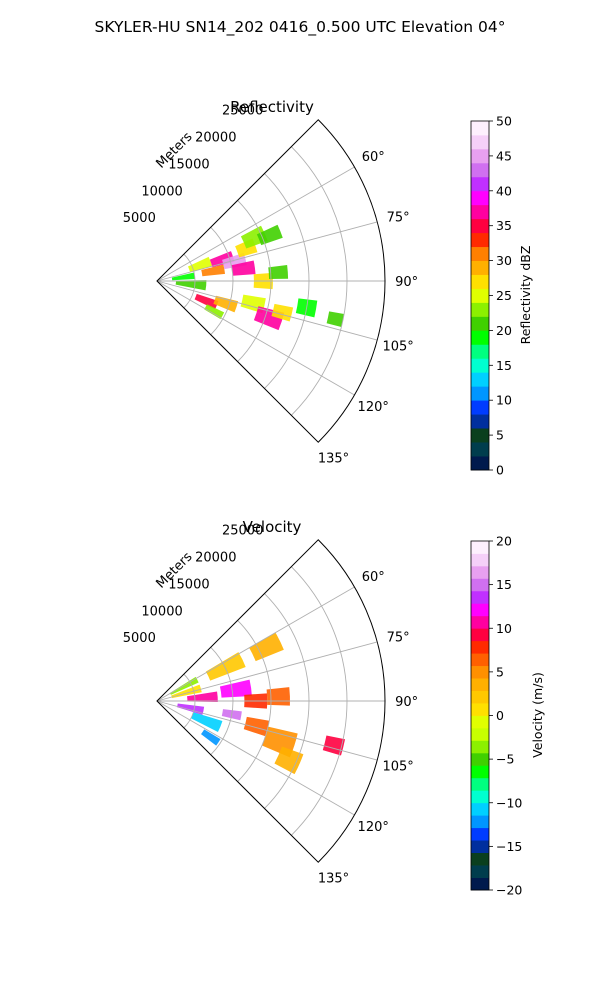 The height and width of the screenshot is (1000, 600). I want to click on colorbar-tick-label: −20, so click(509, 890).